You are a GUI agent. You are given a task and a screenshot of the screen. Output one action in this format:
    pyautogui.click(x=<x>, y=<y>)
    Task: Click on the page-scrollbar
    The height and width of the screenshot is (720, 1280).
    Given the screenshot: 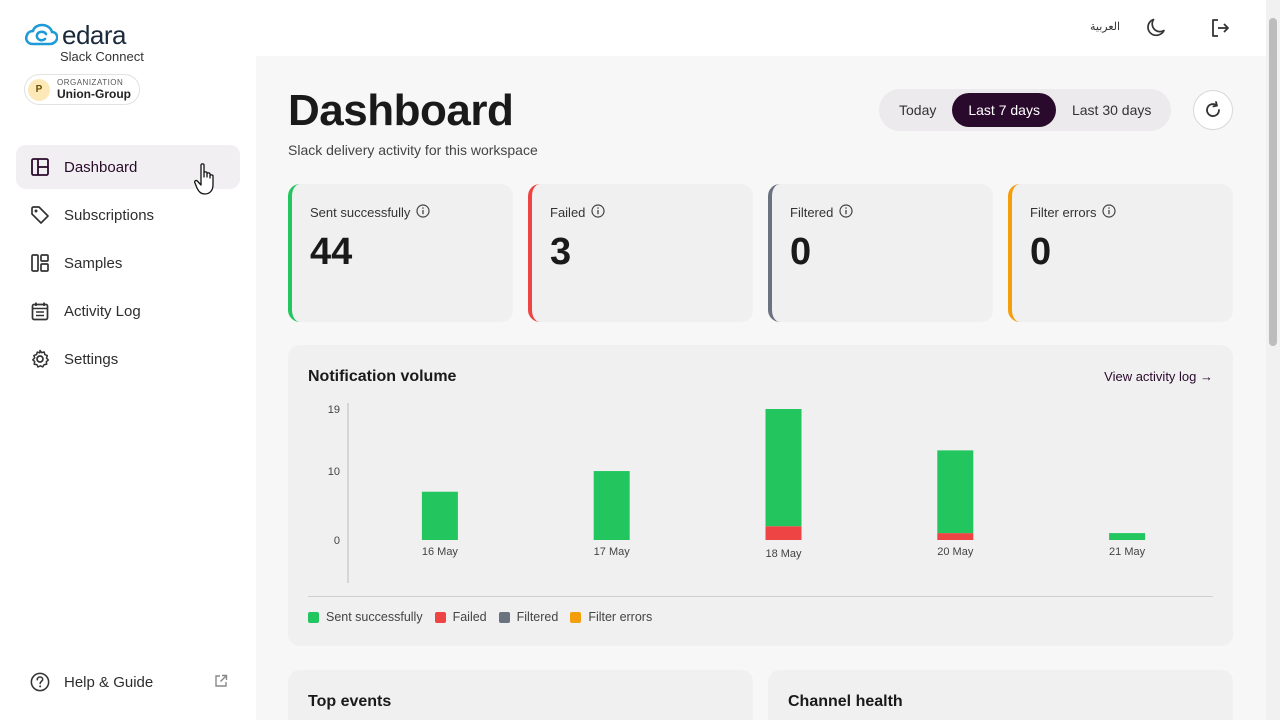 What is the action you would take?
    pyautogui.click(x=1273, y=360)
    